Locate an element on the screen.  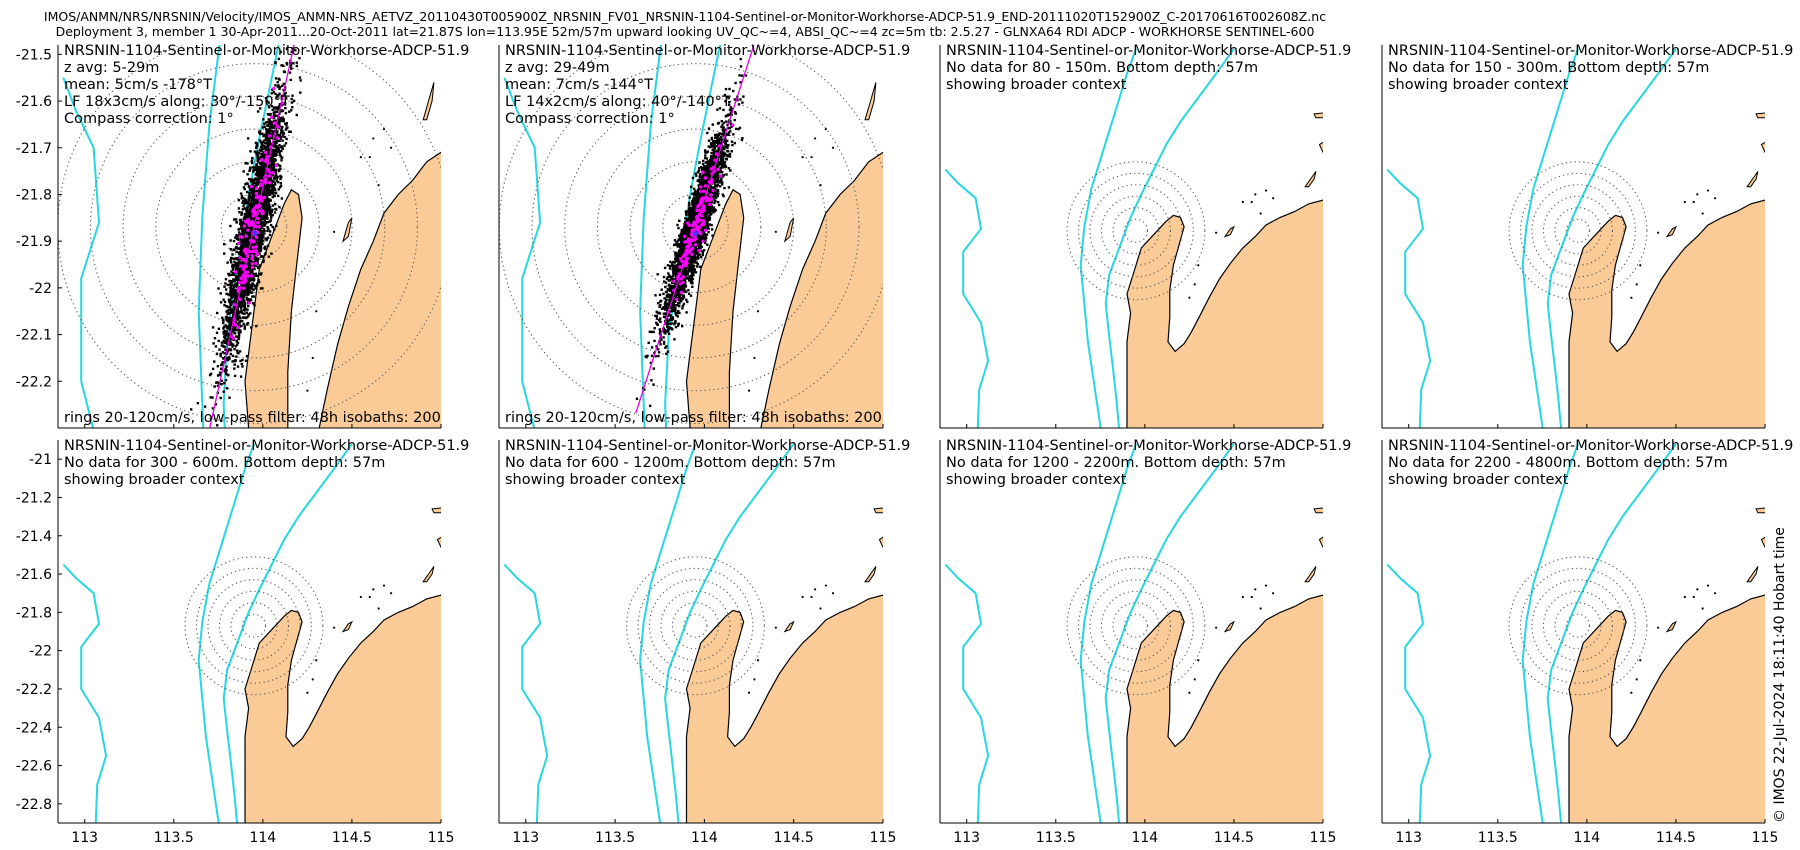
panel-info-line: Compass correction: 1° is located at coordinates (149, 119).